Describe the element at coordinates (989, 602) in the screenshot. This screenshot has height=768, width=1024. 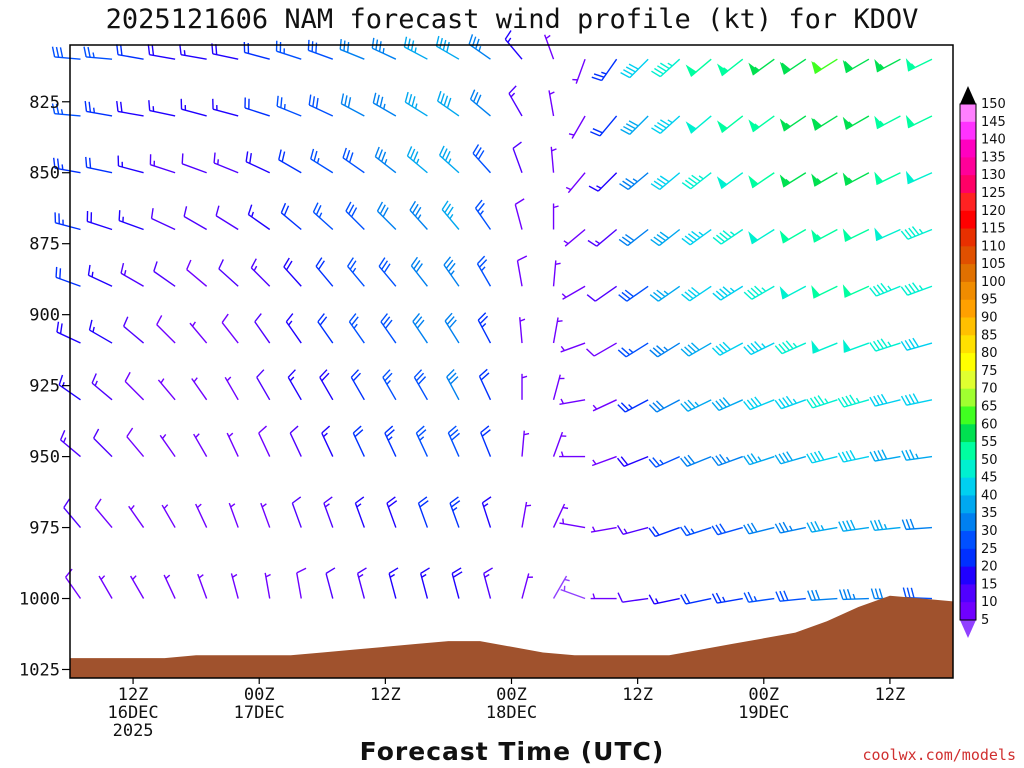
I see `colorbar-label: 10` at that location.